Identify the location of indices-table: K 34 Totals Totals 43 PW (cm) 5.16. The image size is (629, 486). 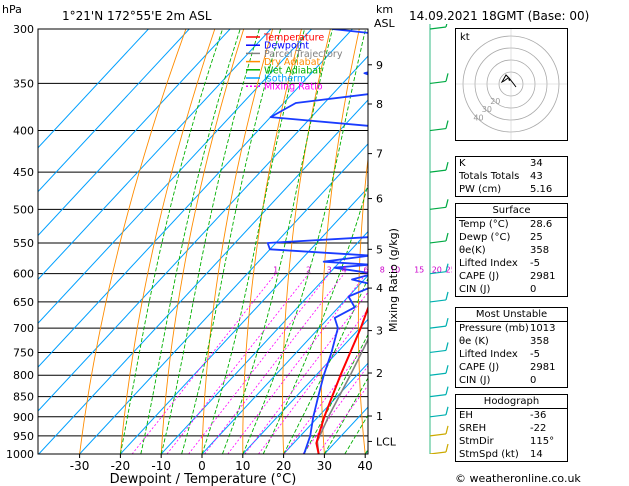
(511, 176).